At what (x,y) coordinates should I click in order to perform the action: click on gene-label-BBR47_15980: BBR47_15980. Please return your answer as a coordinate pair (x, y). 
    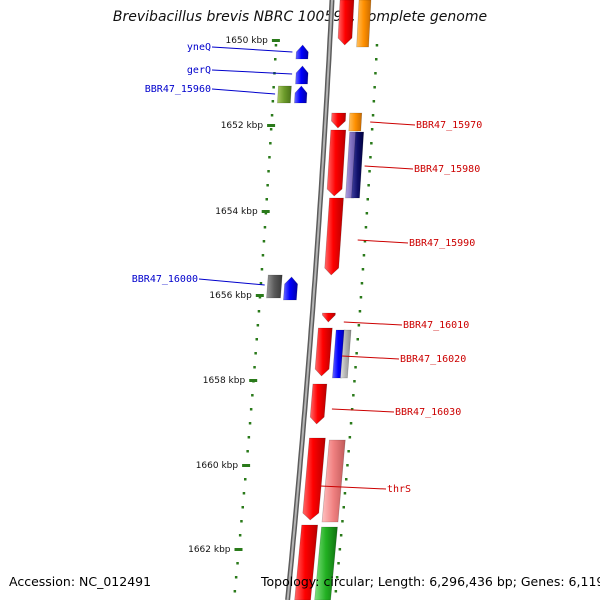
    Looking at the image, I should click on (447, 169).